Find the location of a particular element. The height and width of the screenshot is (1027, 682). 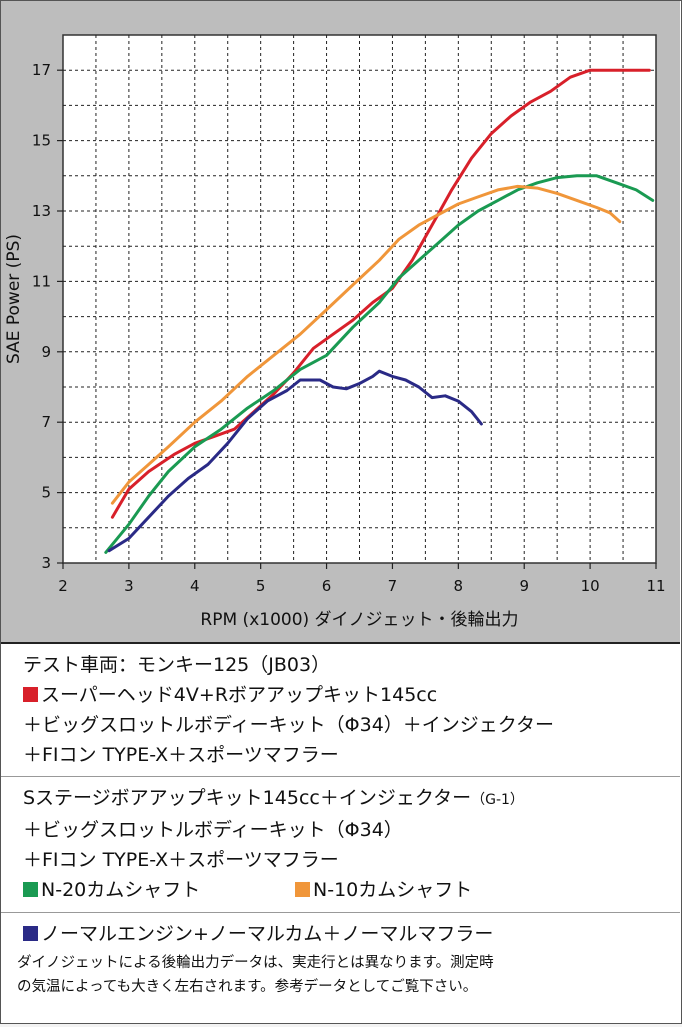

s-stage-line1-row: Sステージボアアップキット145cc＋インジェクター（G-1） is located at coordinates (346, 799).